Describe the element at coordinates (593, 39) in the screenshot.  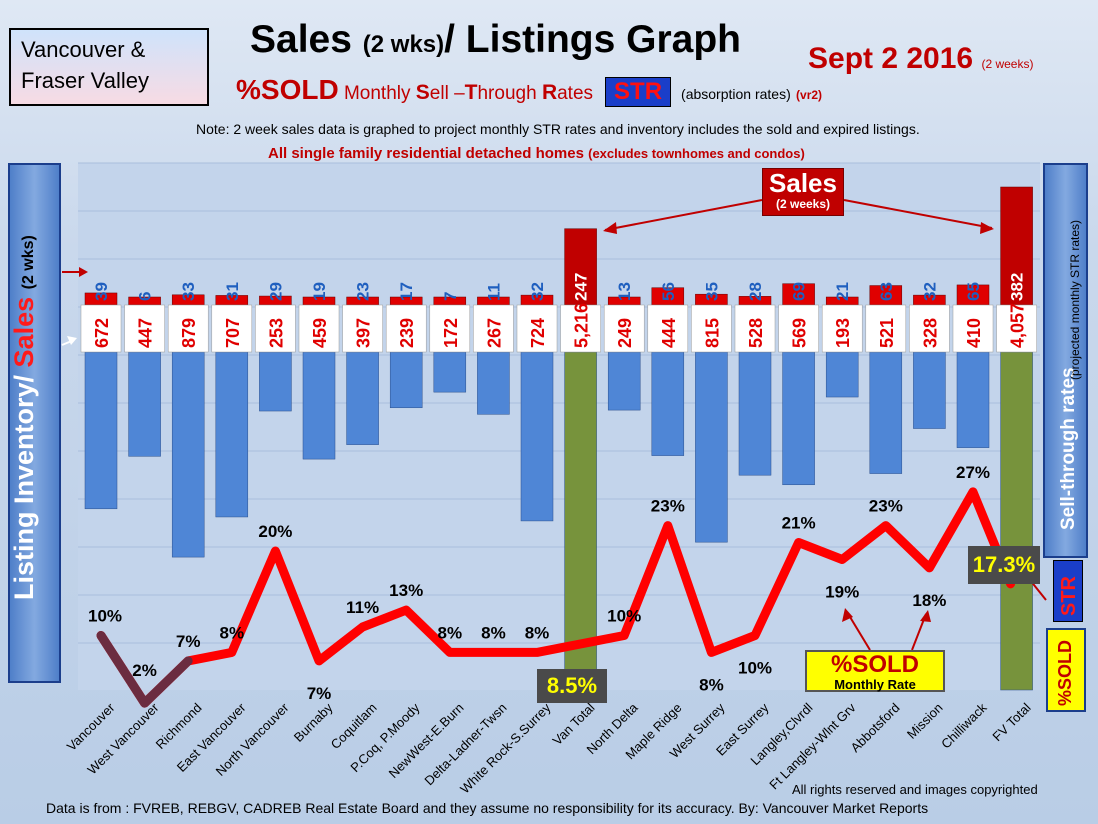
I see `title-rest: / Listings Graph` at that location.